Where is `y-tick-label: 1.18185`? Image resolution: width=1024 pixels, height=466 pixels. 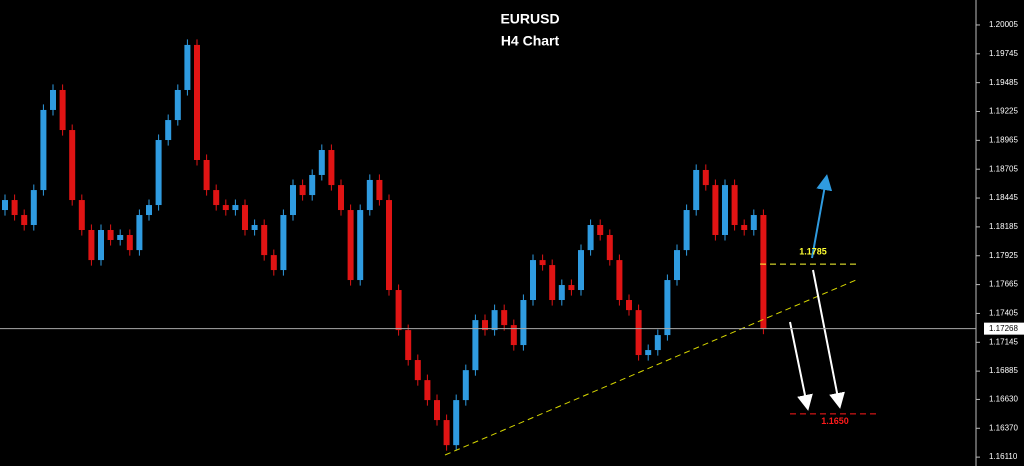
y-tick-label: 1.18185 is located at coordinates (1003, 226).